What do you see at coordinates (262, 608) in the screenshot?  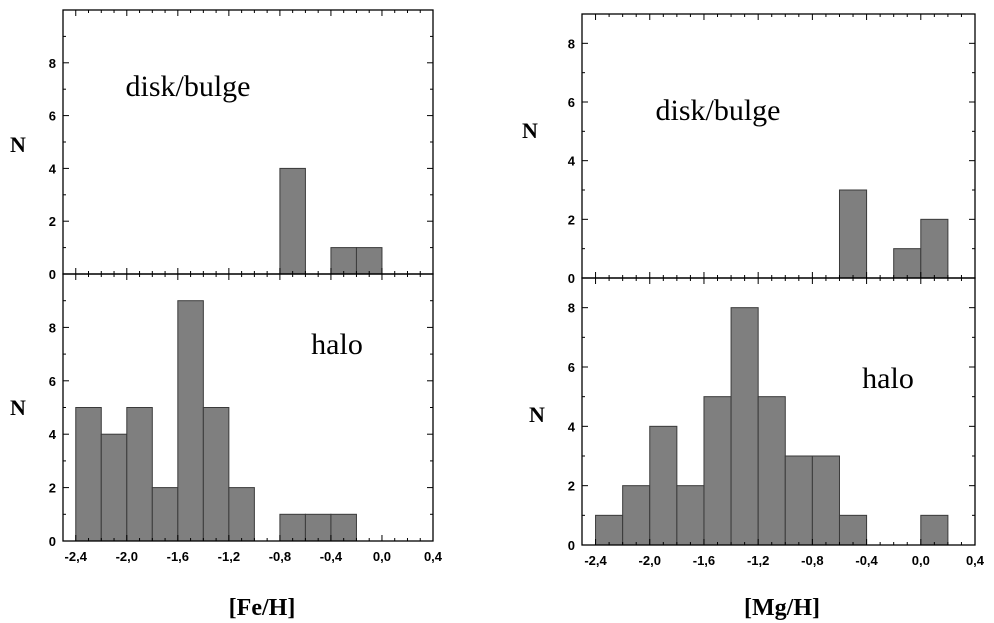 I see `x-axis-label: [Fe/H]` at bounding box center [262, 608].